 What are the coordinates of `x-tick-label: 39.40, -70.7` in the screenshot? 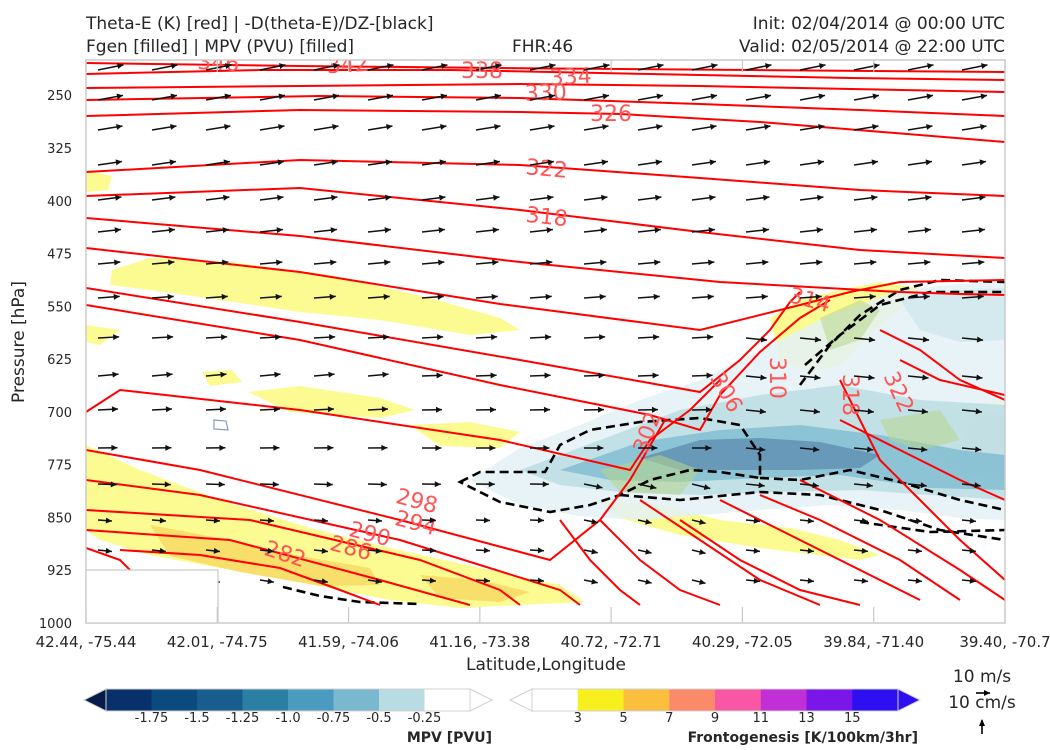 It's located at (1004, 642).